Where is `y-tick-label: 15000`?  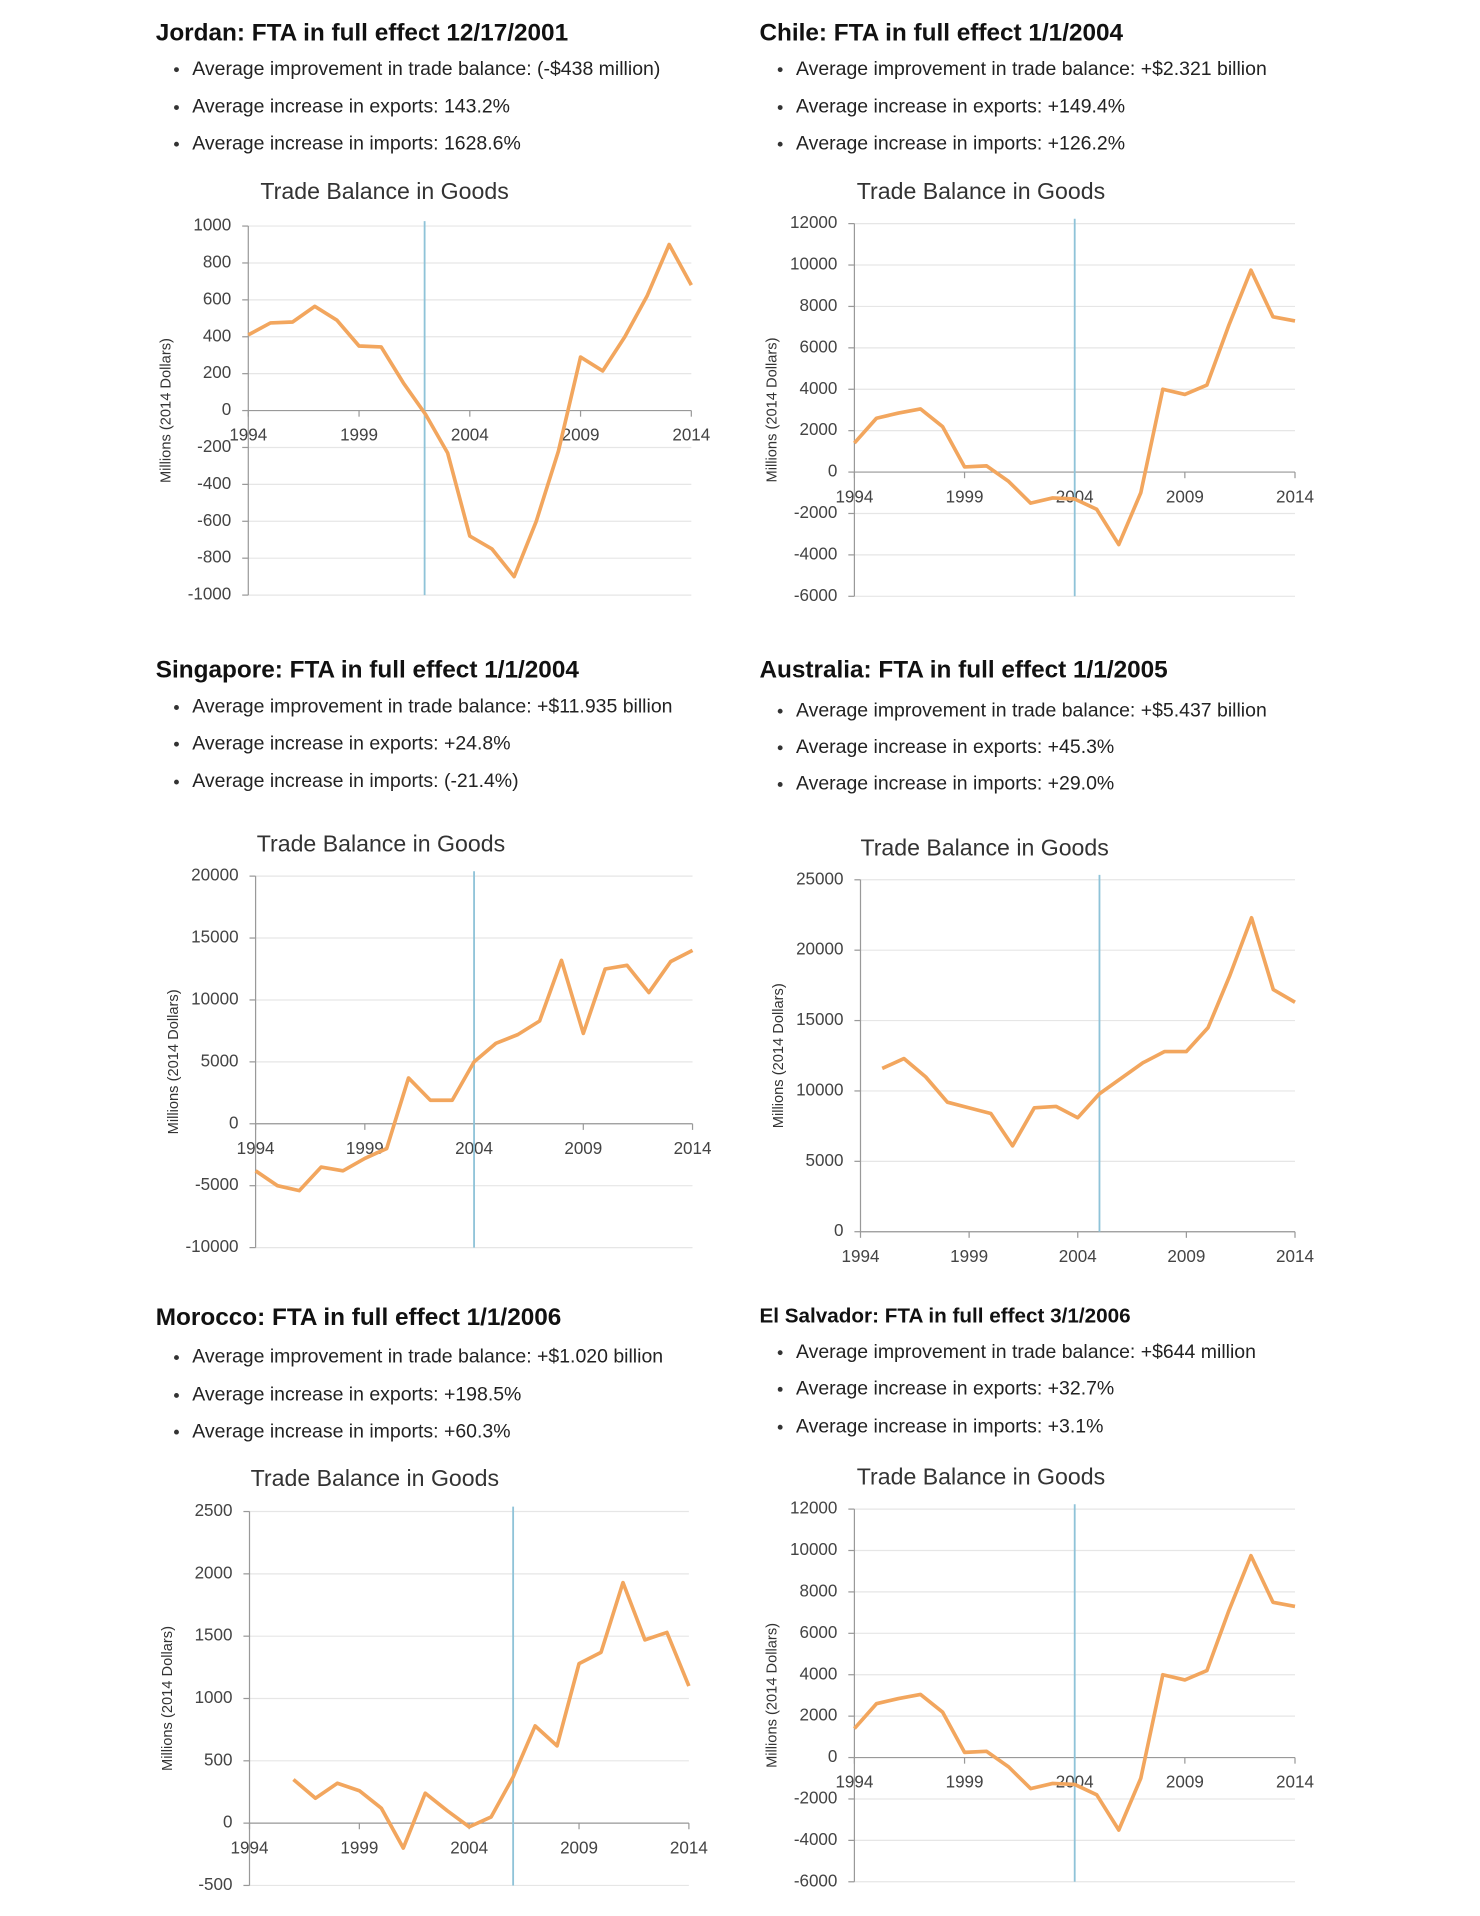
y-tick-label: 15000 is located at coordinates (819, 1019).